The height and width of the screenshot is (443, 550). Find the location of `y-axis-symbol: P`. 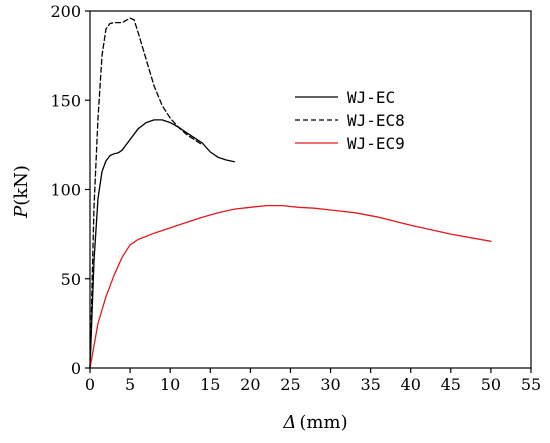

y-axis-symbol: P is located at coordinates (21, 212).